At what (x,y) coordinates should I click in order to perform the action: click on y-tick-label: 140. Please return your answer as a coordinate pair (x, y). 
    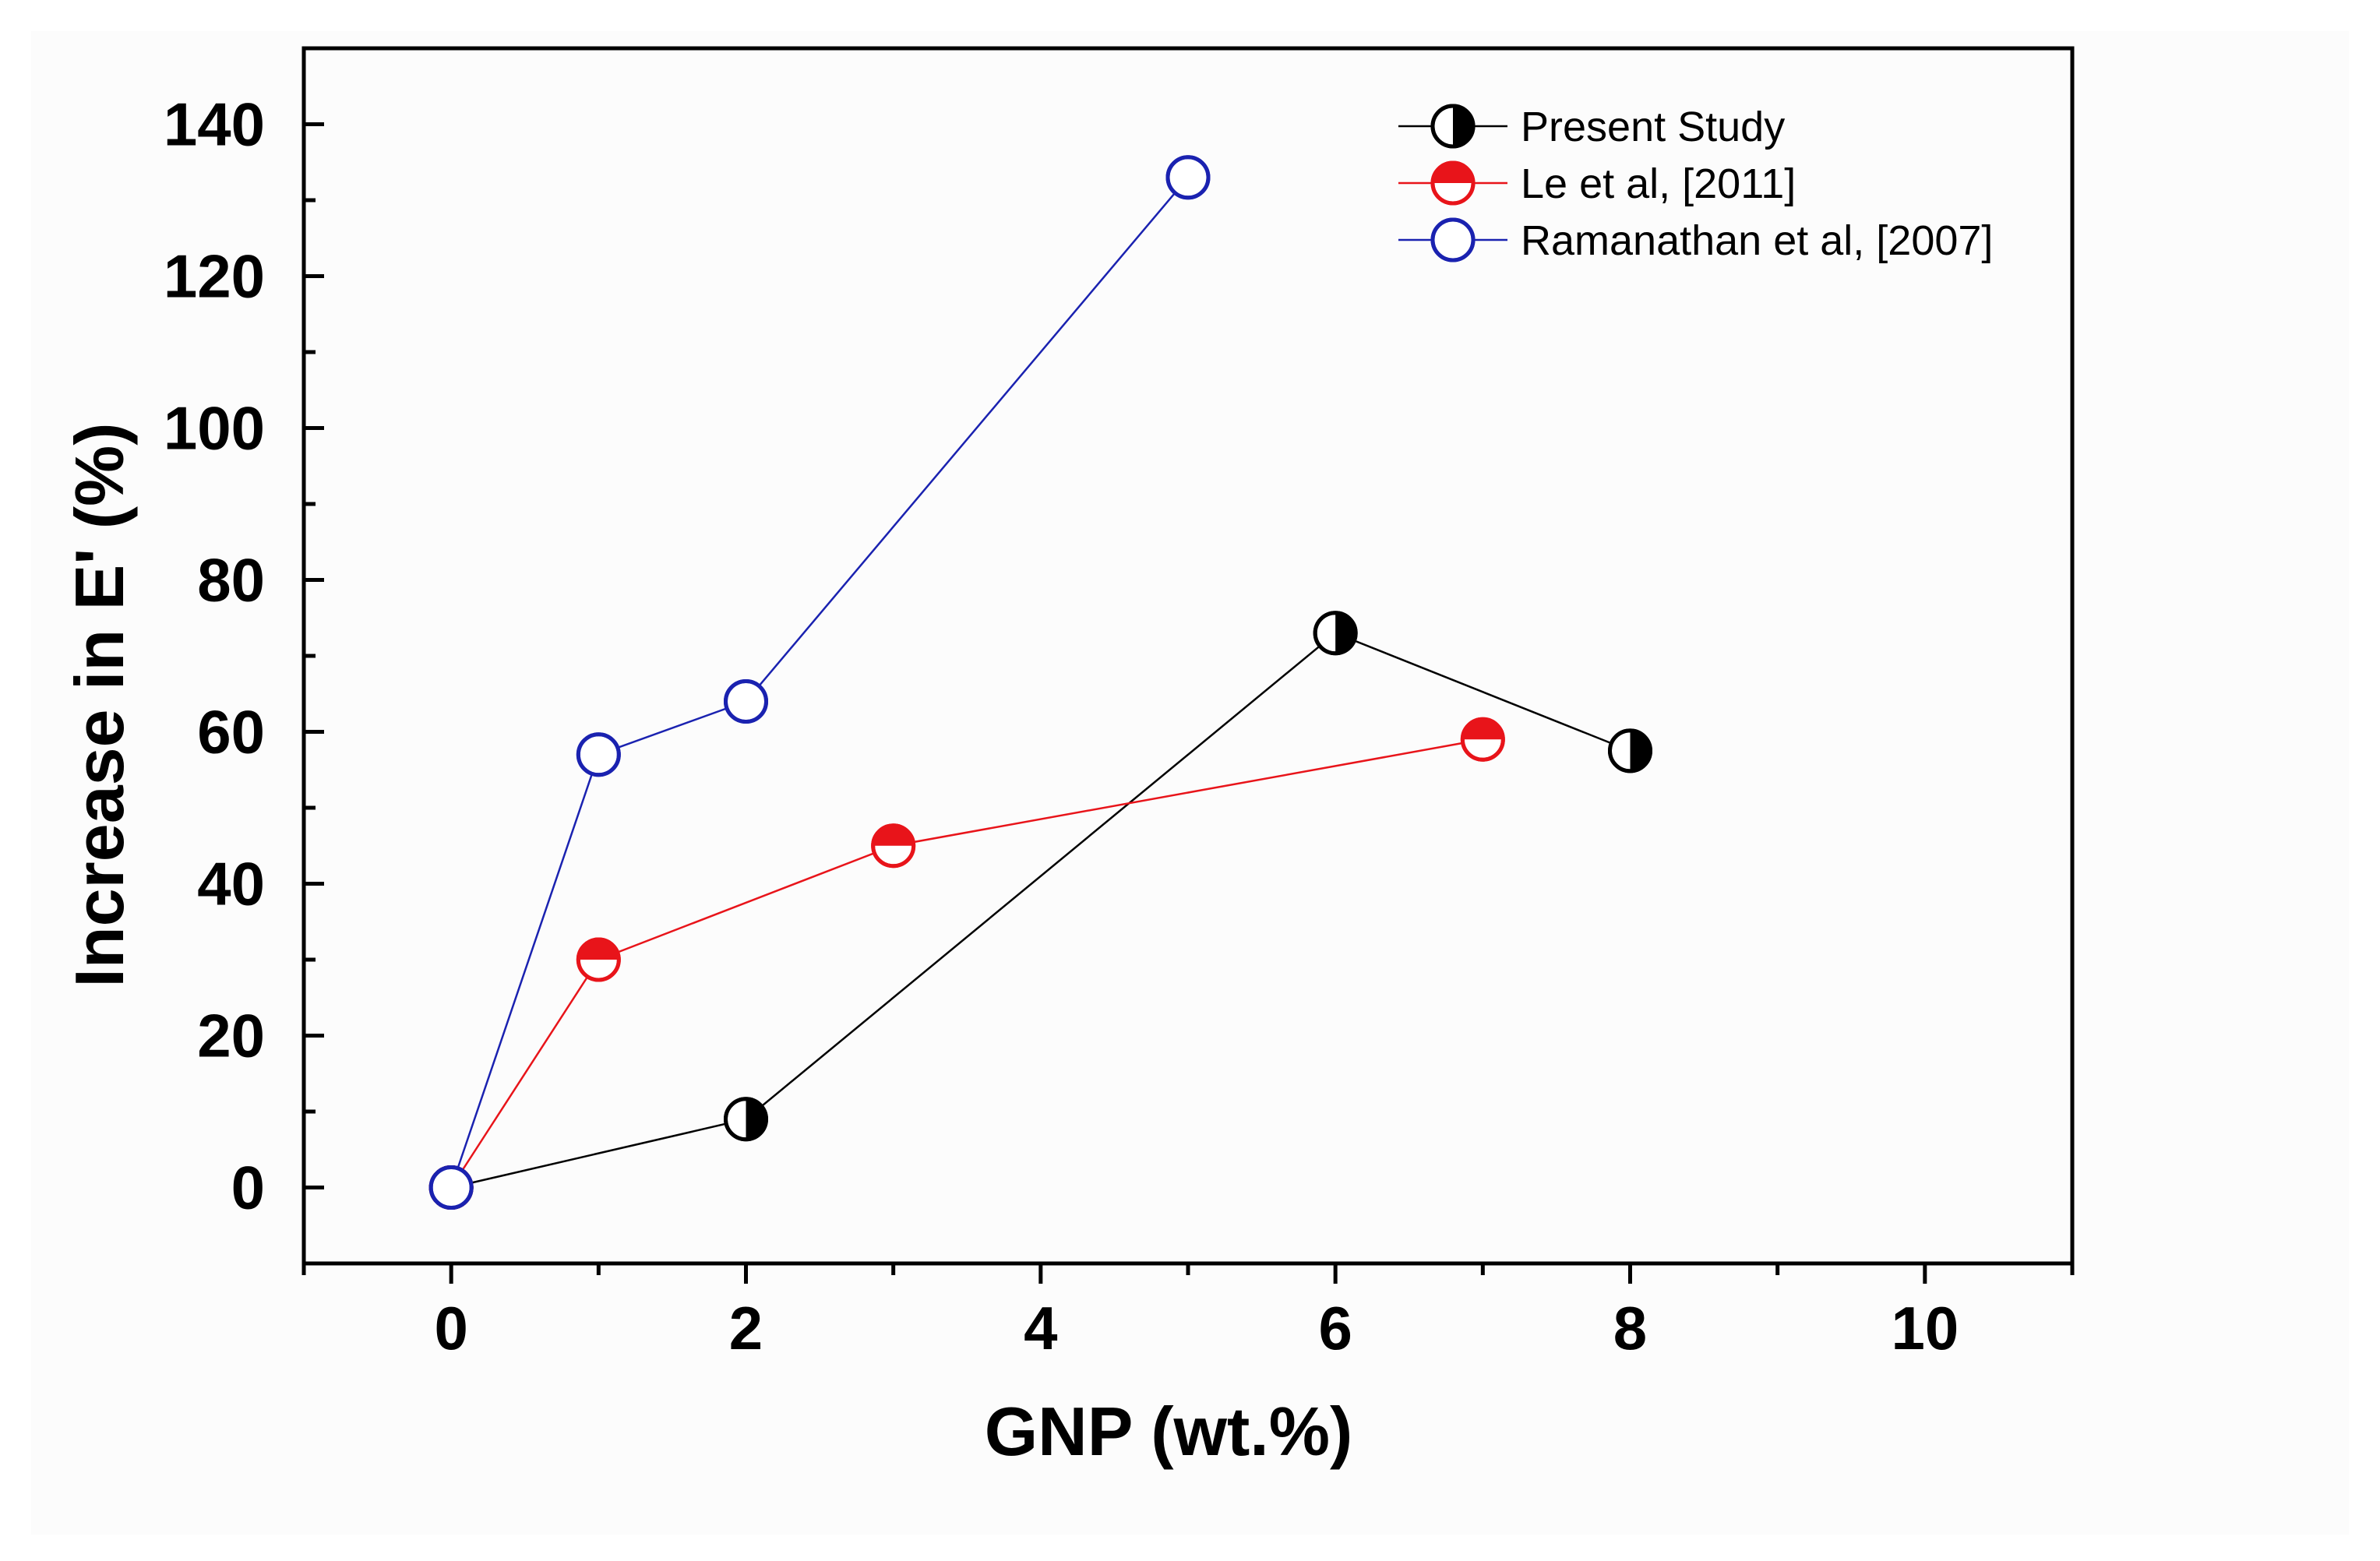
    Looking at the image, I should click on (214, 124).